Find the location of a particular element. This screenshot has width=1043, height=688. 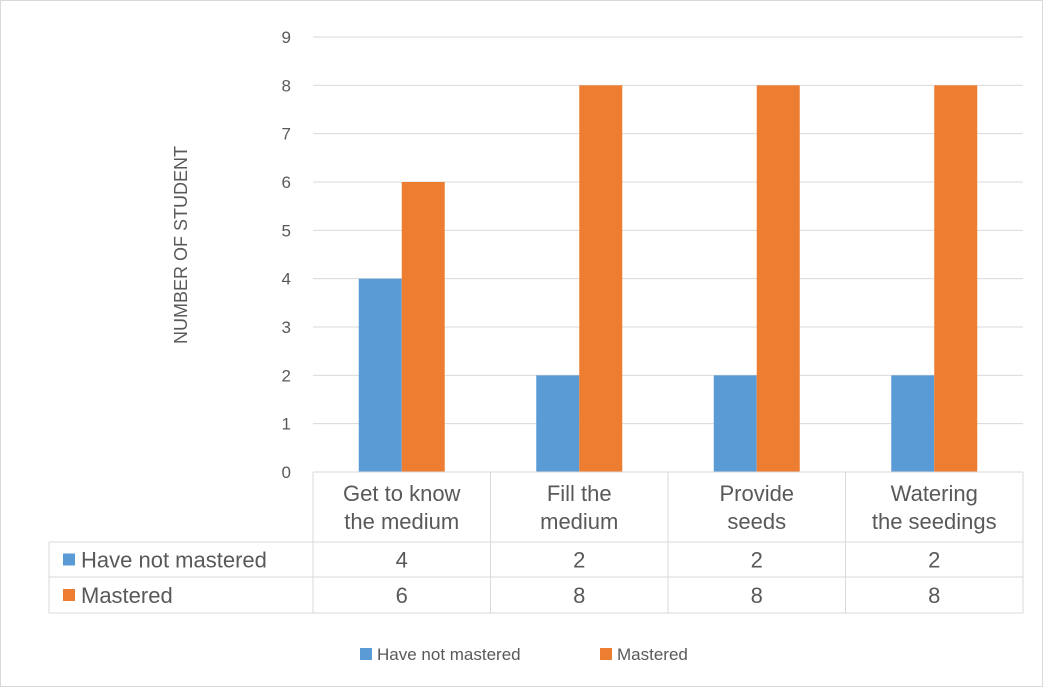

y-tick-label: 1 is located at coordinates (286, 424).